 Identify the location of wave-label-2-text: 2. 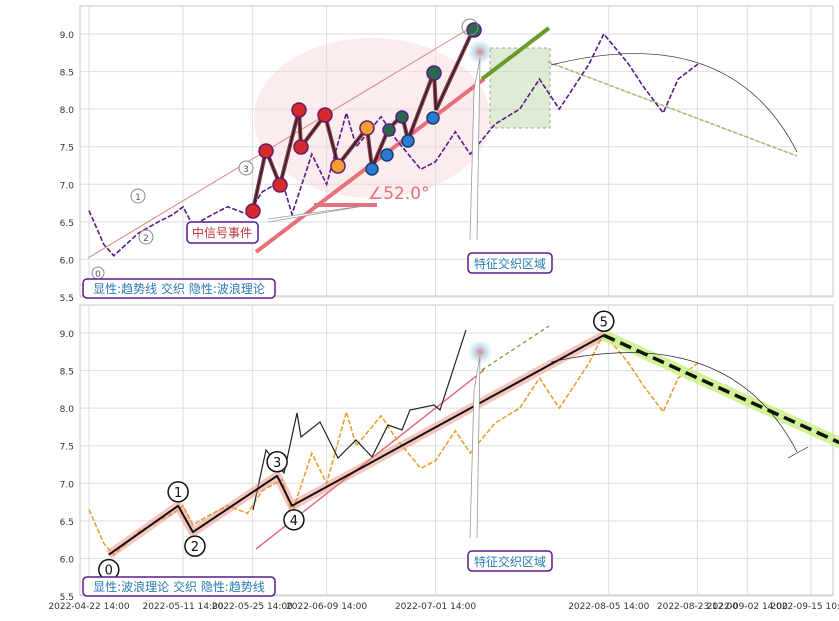
(146, 239).